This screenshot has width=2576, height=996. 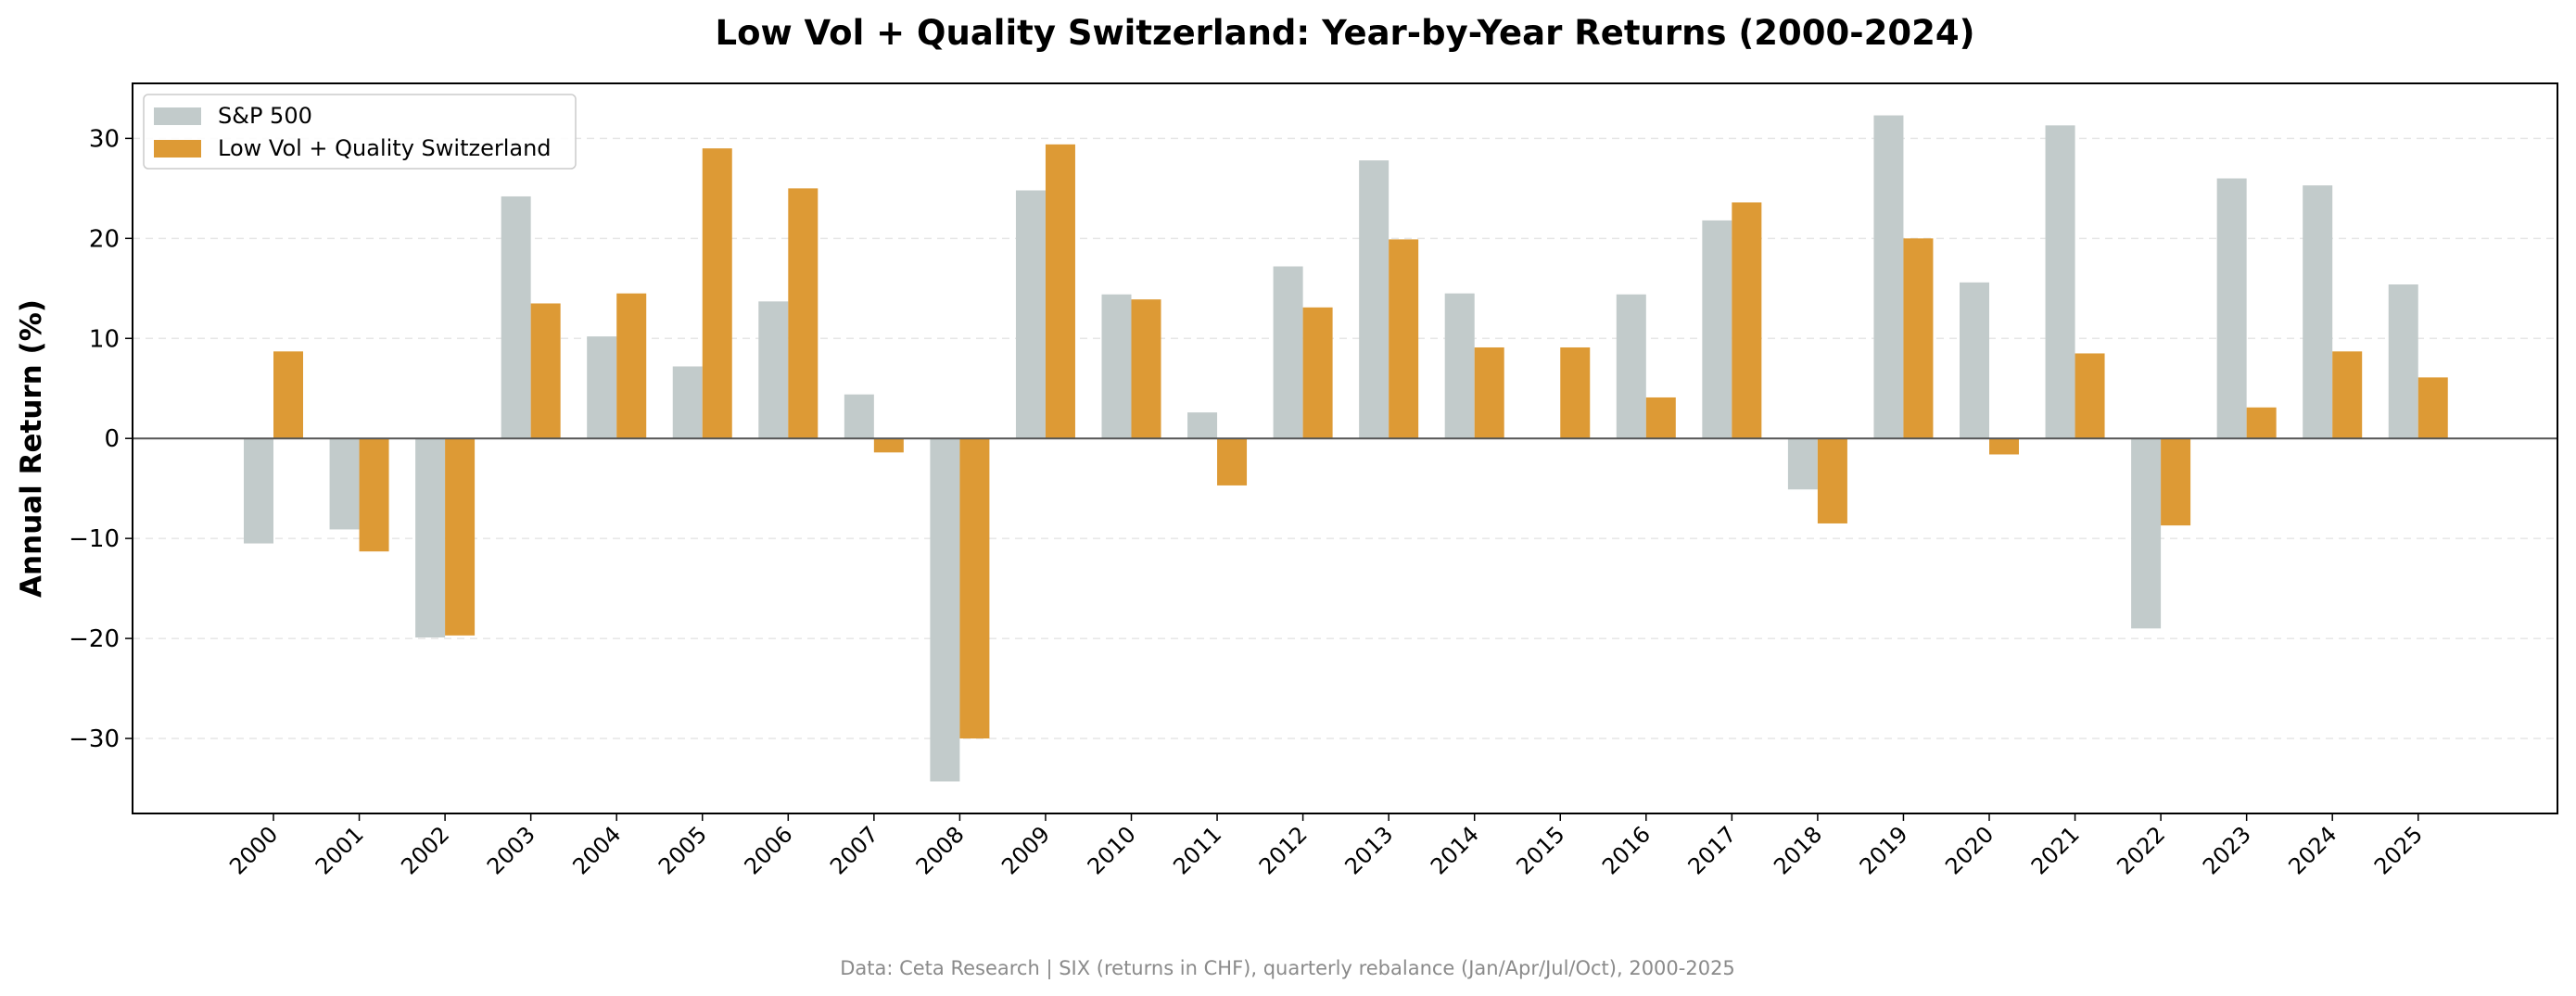 What do you see at coordinates (1802, 464) in the screenshot?
I see `bar-sp500-2018` at bounding box center [1802, 464].